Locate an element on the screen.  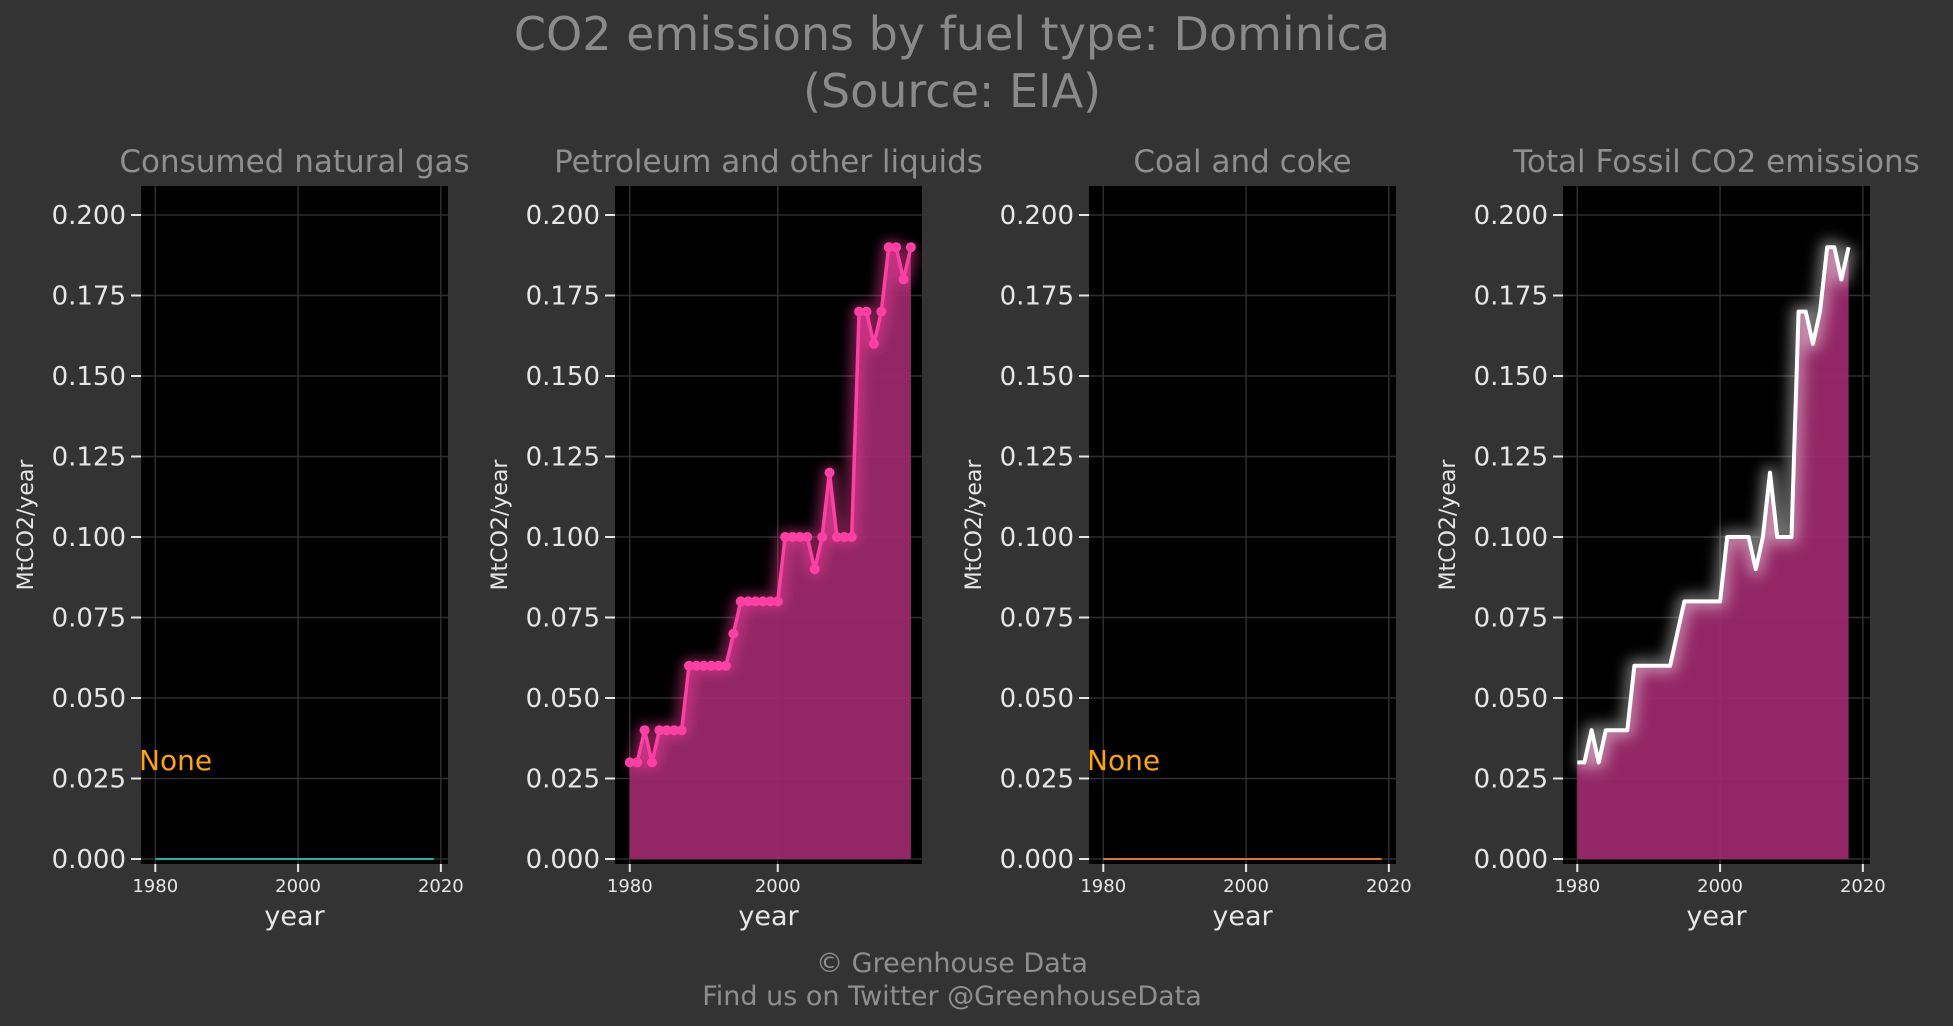
series-area-fill is located at coordinates (770, 553).